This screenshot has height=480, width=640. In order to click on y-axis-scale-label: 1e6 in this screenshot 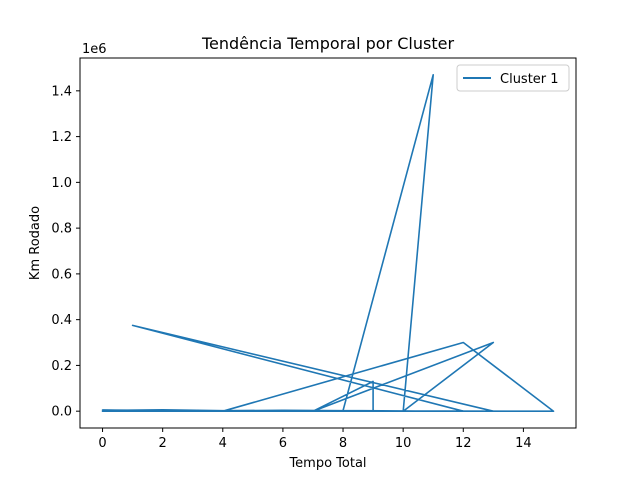, I will do `click(94, 49)`.